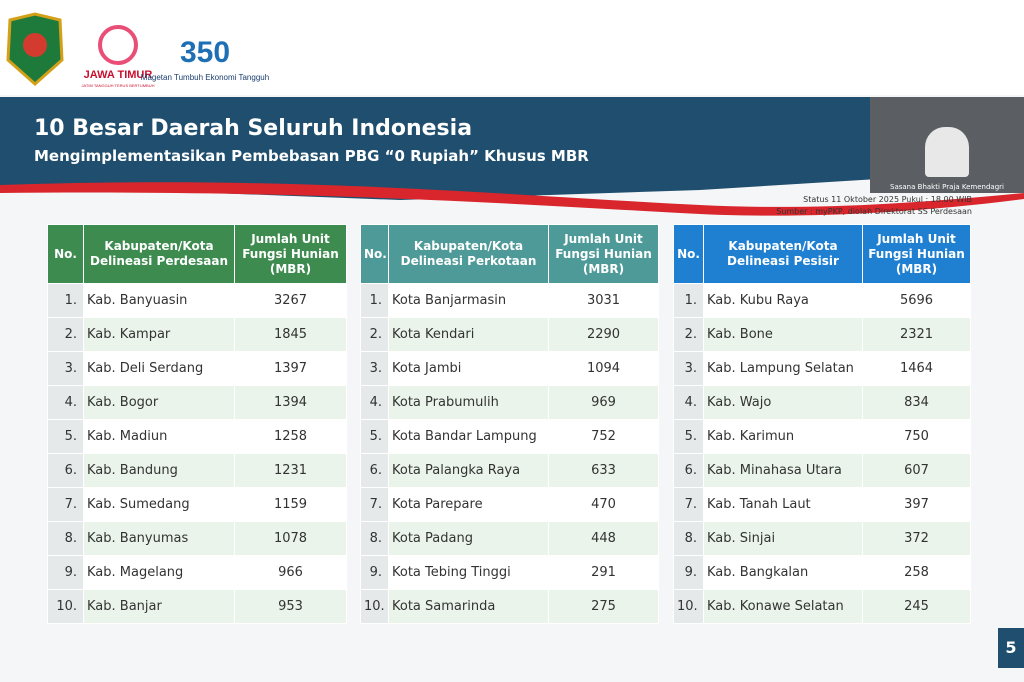  Describe the element at coordinates (603, 470) in the screenshot. I see `unit-count: 633` at that location.